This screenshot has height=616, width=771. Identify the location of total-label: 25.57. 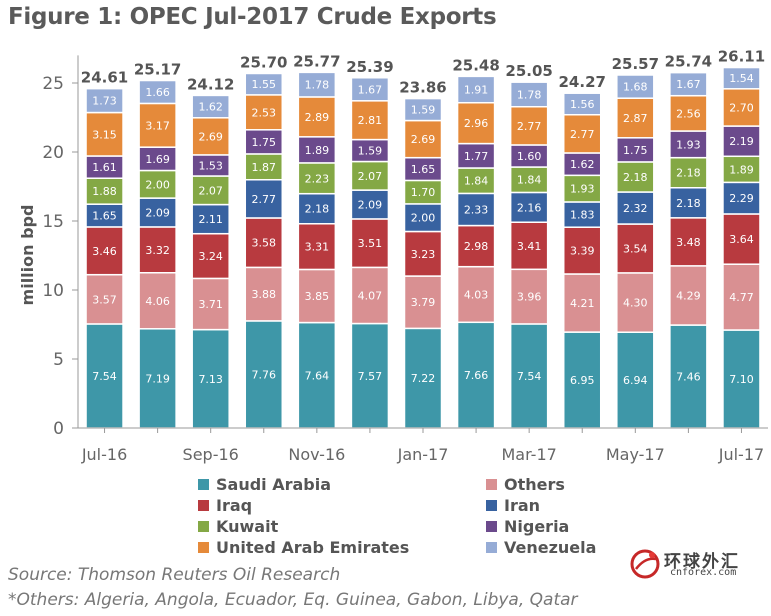
(635, 64).